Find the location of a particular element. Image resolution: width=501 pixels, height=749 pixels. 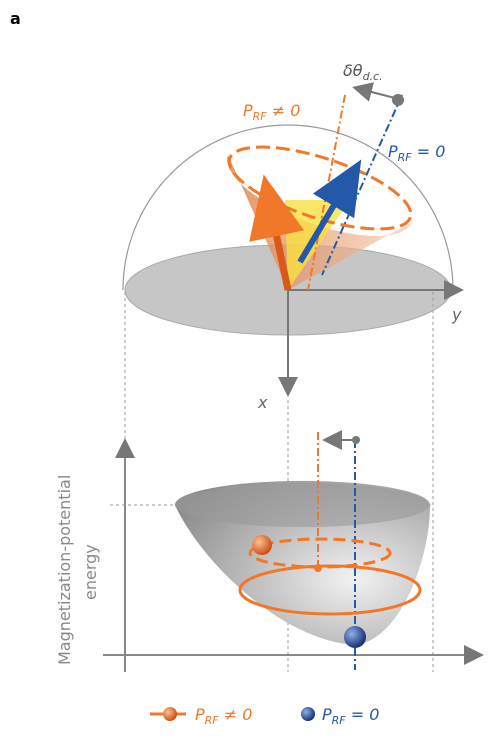

hemisphere is located at coordinates (288, 207).